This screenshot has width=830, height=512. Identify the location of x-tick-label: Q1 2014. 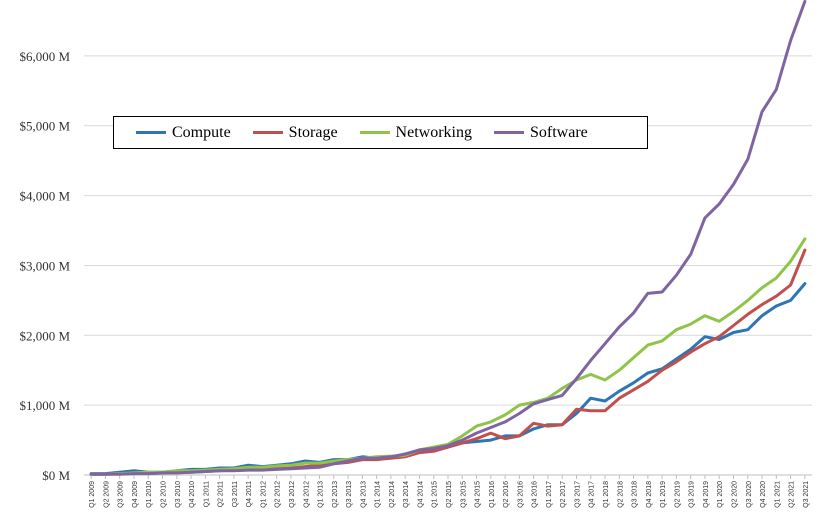
(378, 494).